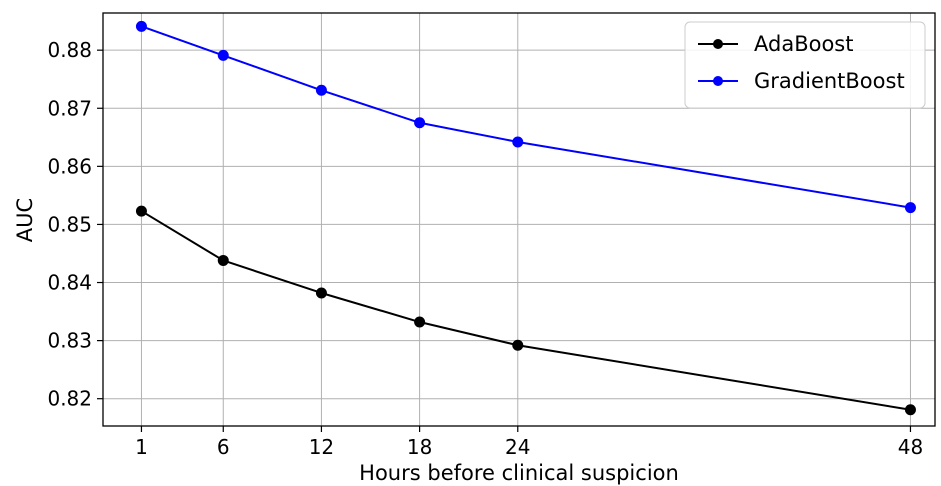 Image resolution: width=941 pixels, height=486 pixels. What do you see at coordinates (419, 447) in the screenshot?
I see `x-tick-label: 18` at bounding box center [419, 447].